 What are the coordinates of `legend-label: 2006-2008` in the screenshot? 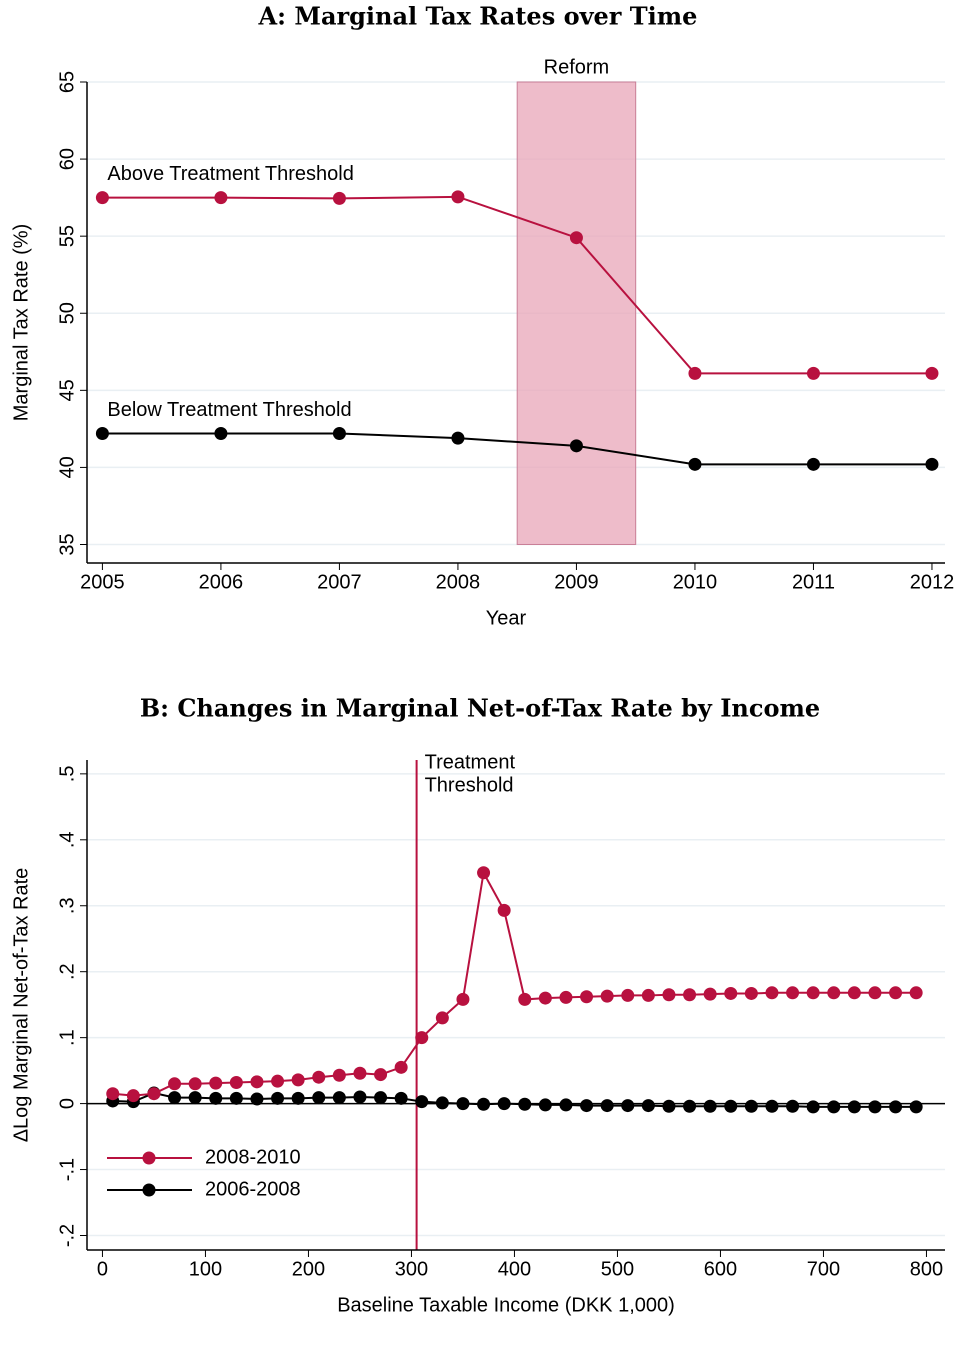 It's located at (253, 1189).